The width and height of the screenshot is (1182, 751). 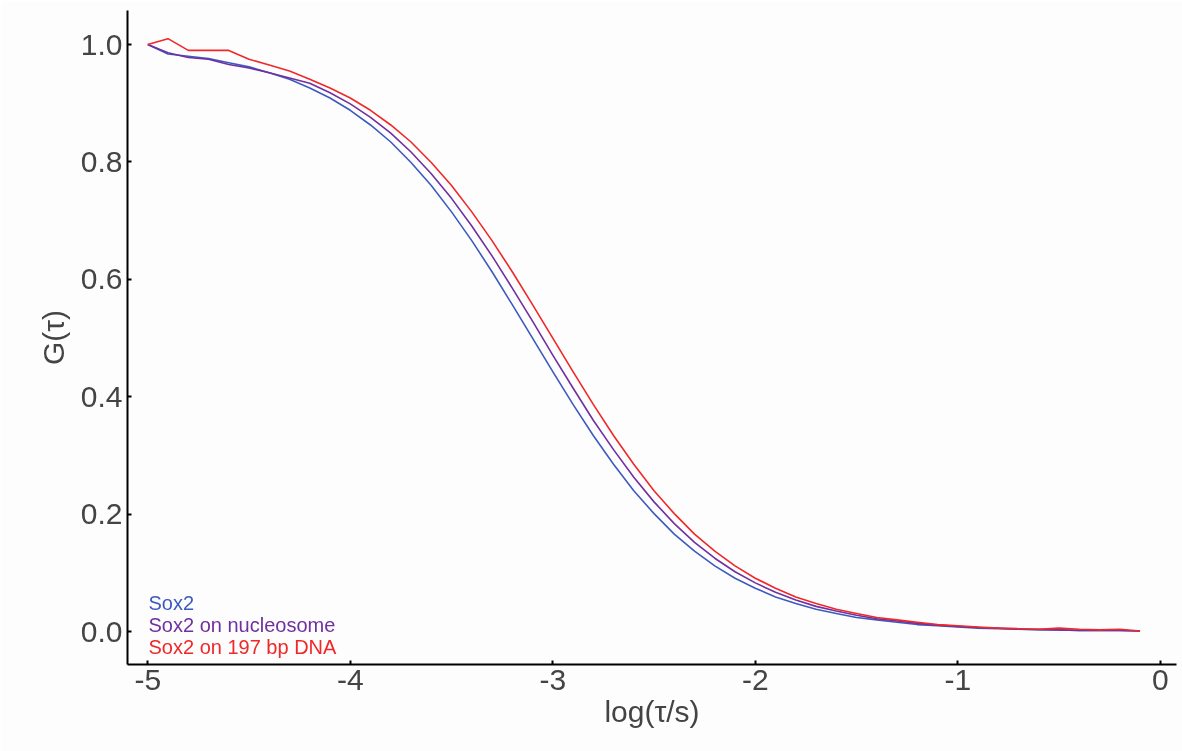 What do you see at coordinates (652, 711) in the screenshot?
I see `x-axis-title: log(τ/s)` at bounding box center [652, 711].